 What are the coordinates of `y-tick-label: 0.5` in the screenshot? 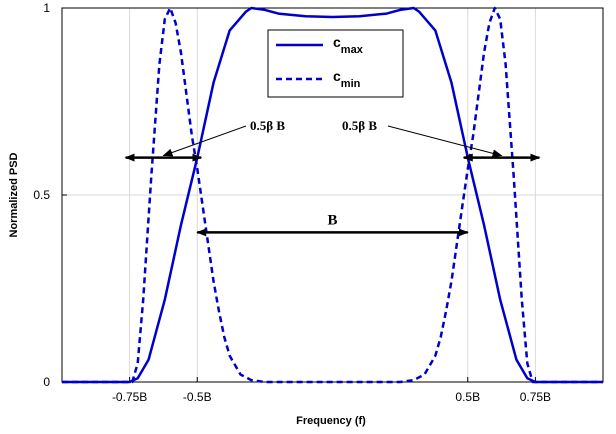 It's located at (41, 195).